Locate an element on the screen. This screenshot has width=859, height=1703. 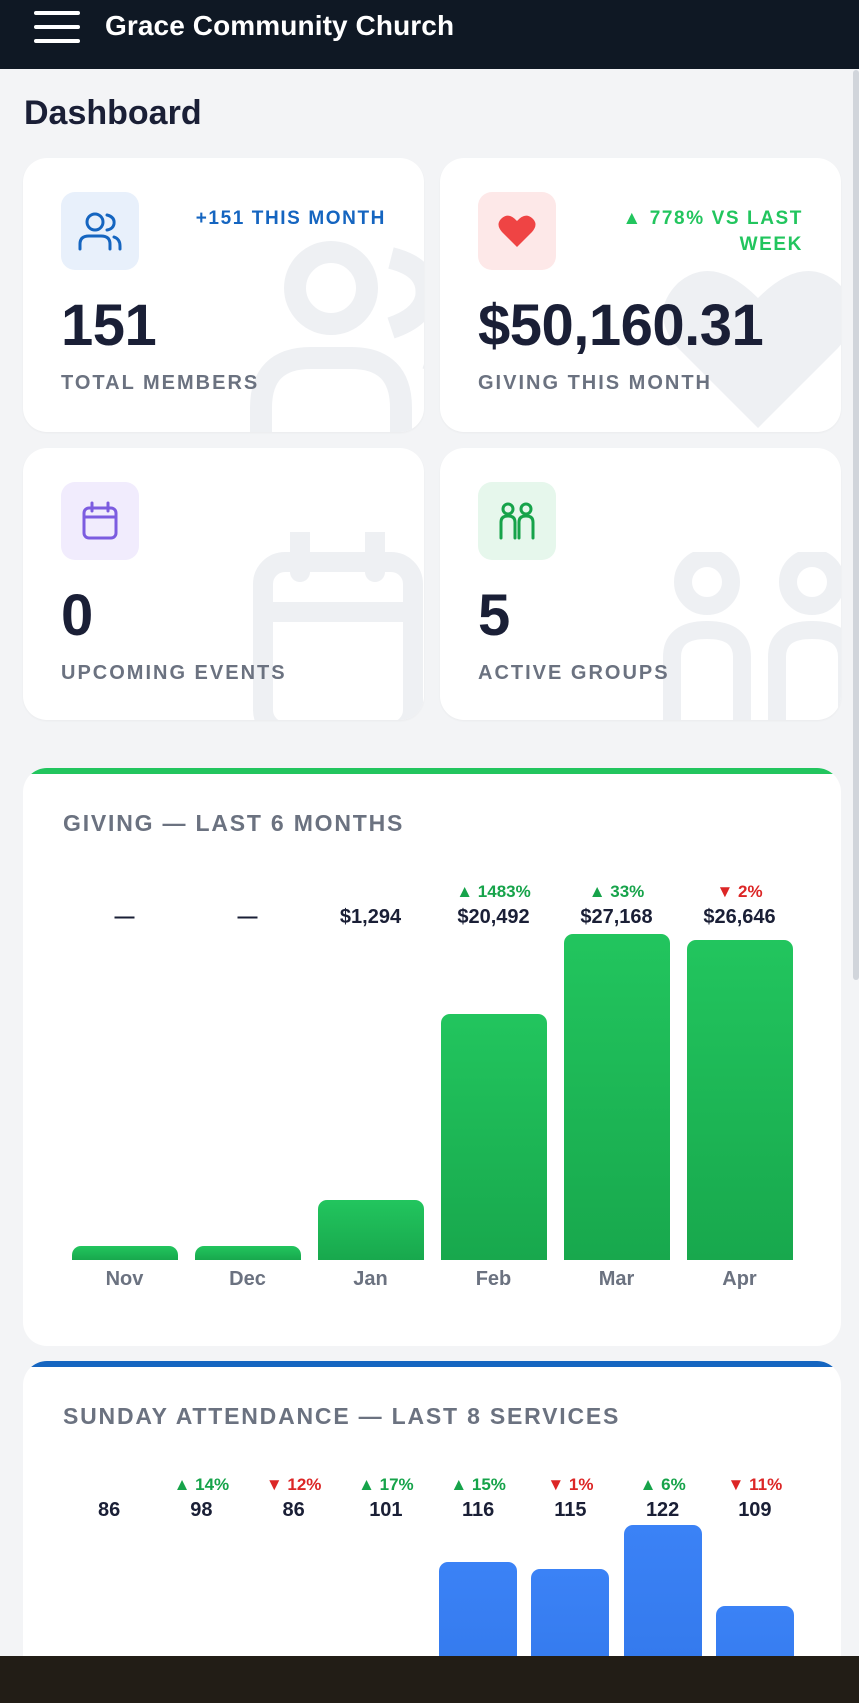
app-title: Grace Community Church is located at coordinates (280, 25).